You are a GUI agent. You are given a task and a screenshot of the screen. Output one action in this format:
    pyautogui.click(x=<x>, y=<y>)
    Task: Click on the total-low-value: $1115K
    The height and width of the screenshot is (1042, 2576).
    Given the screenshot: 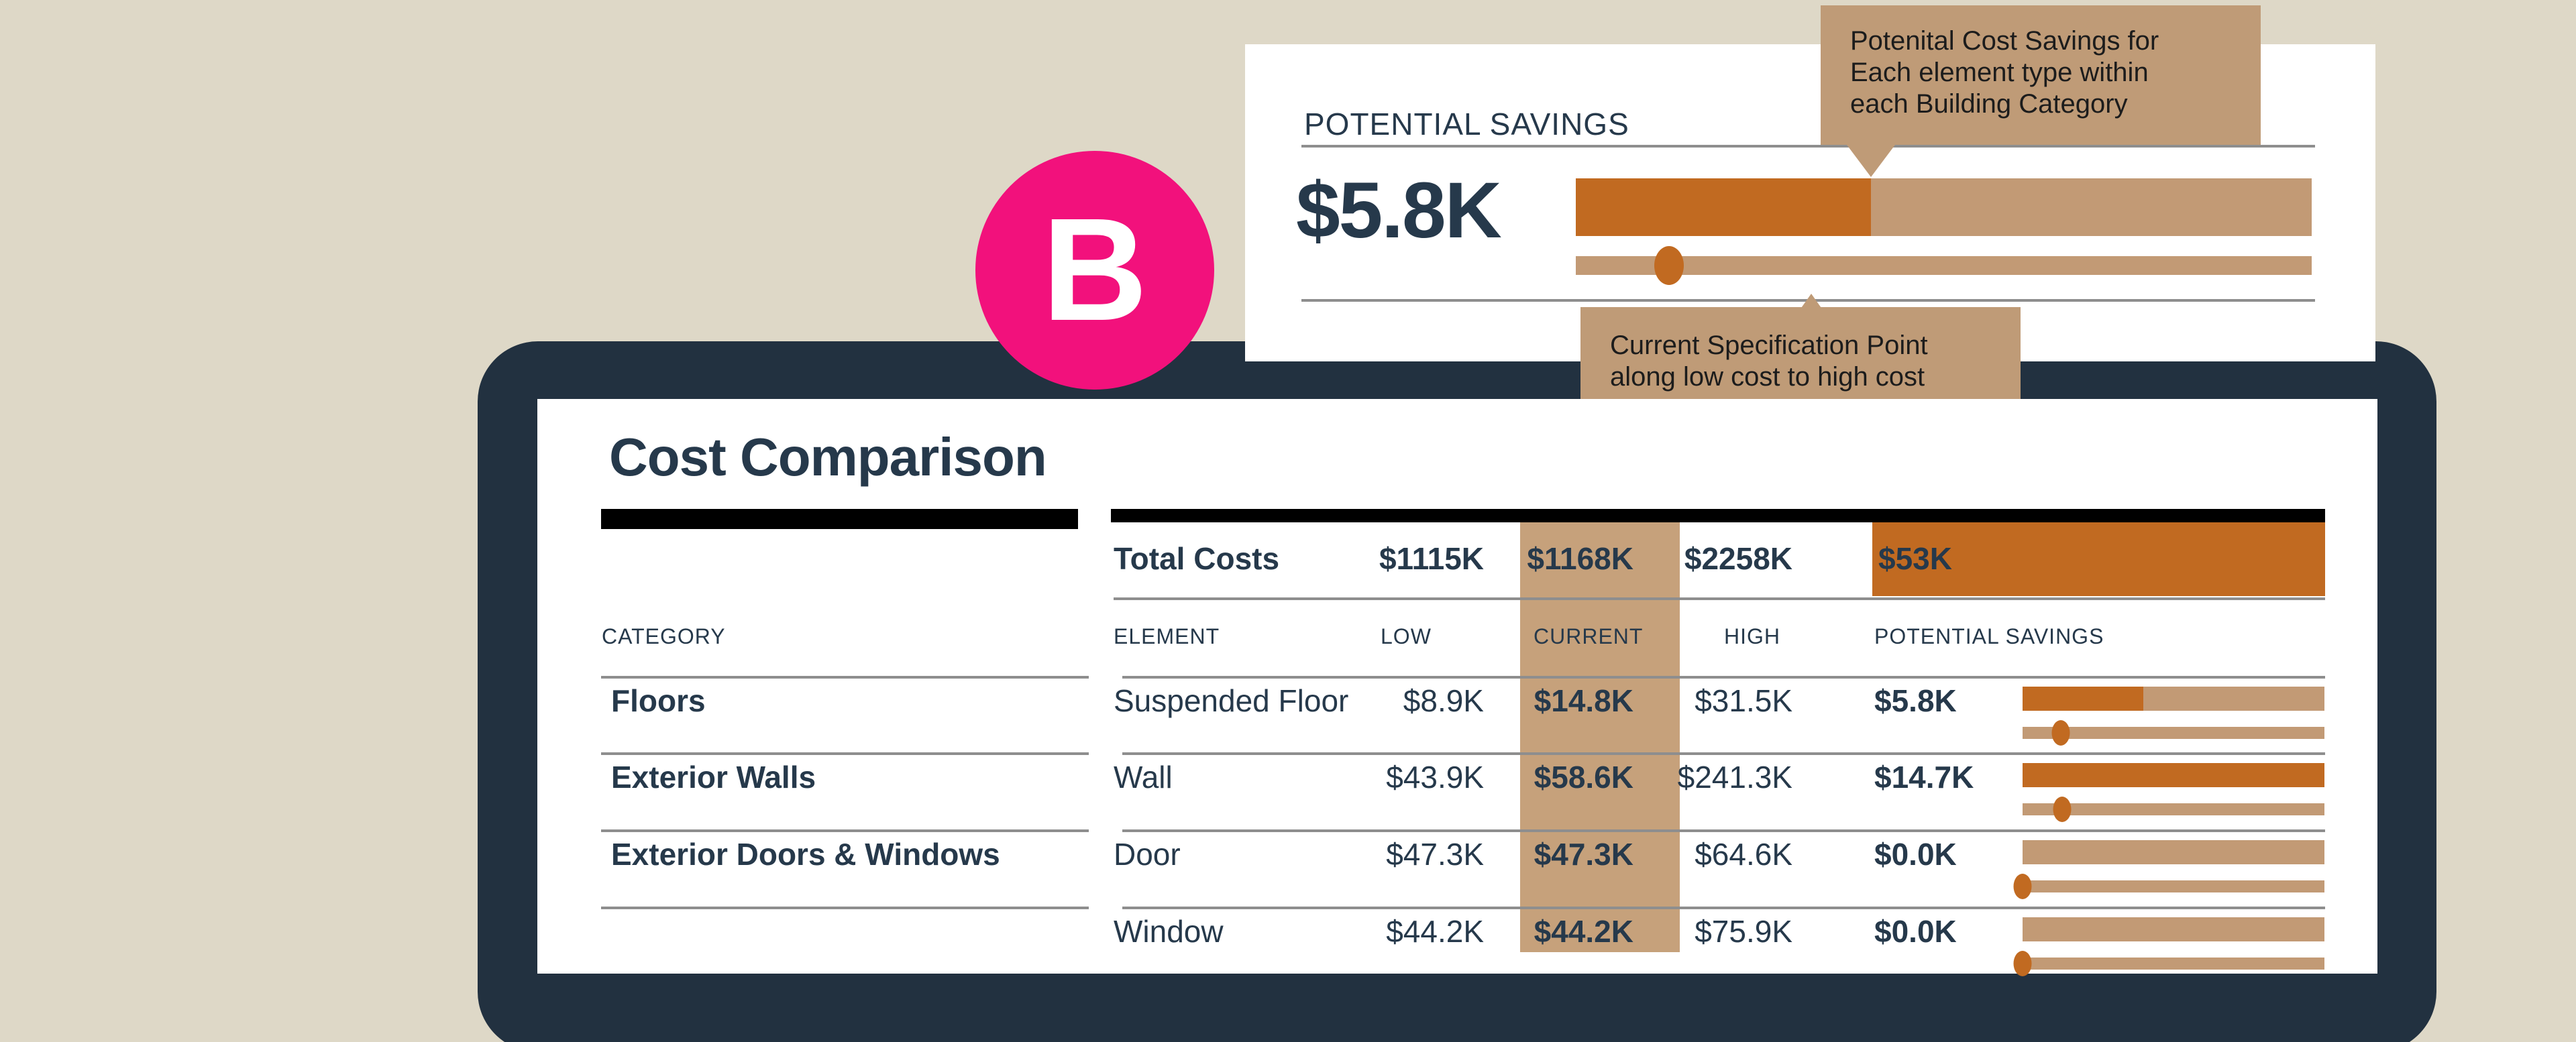 What is the action you would take?
    pyautogui.click(x=1431, y=558)
    